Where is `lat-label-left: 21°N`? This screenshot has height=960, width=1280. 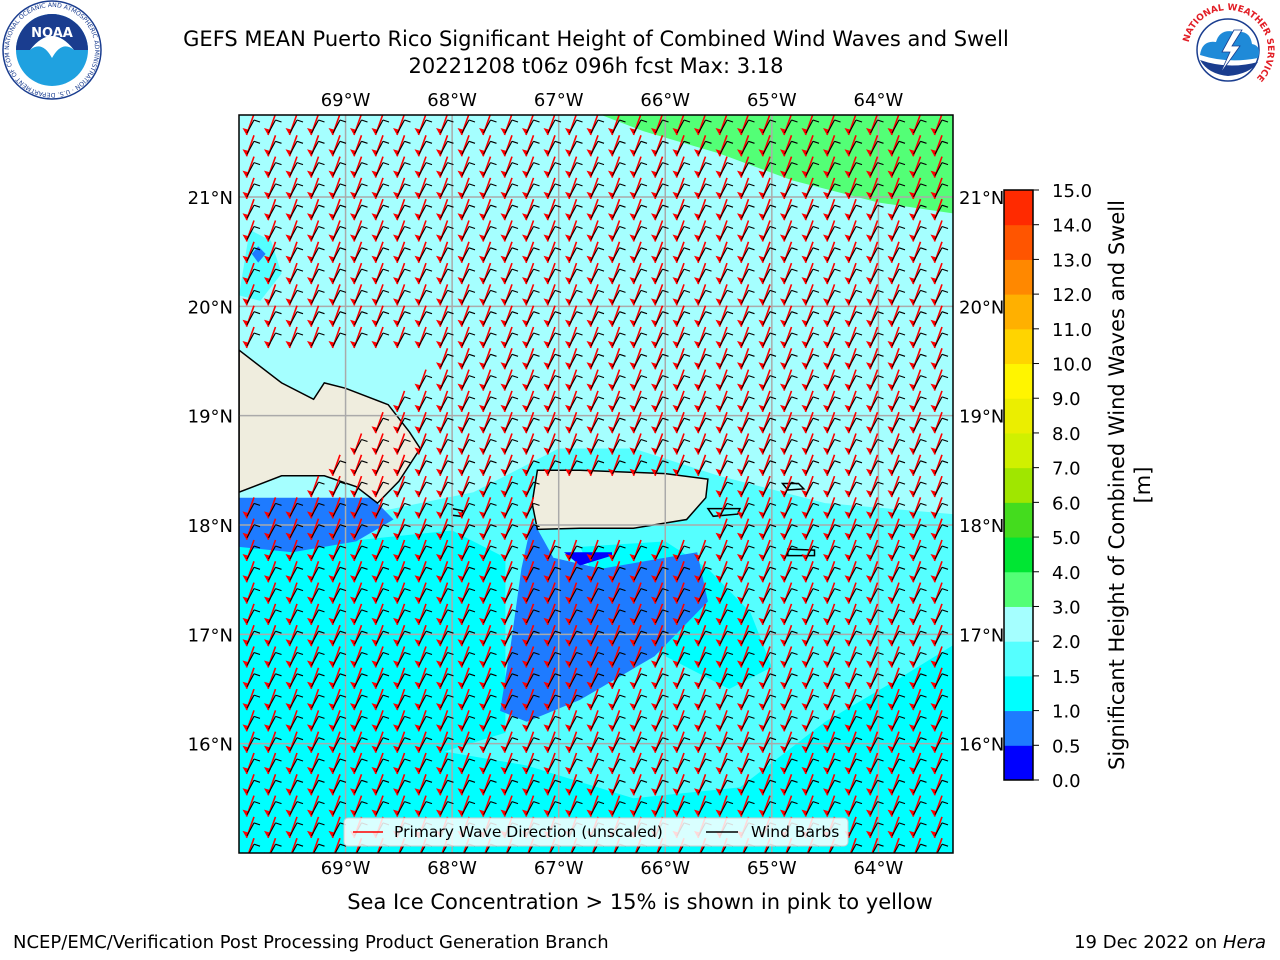 lat-label-left: 21°N is located at coordinates (210, 198).